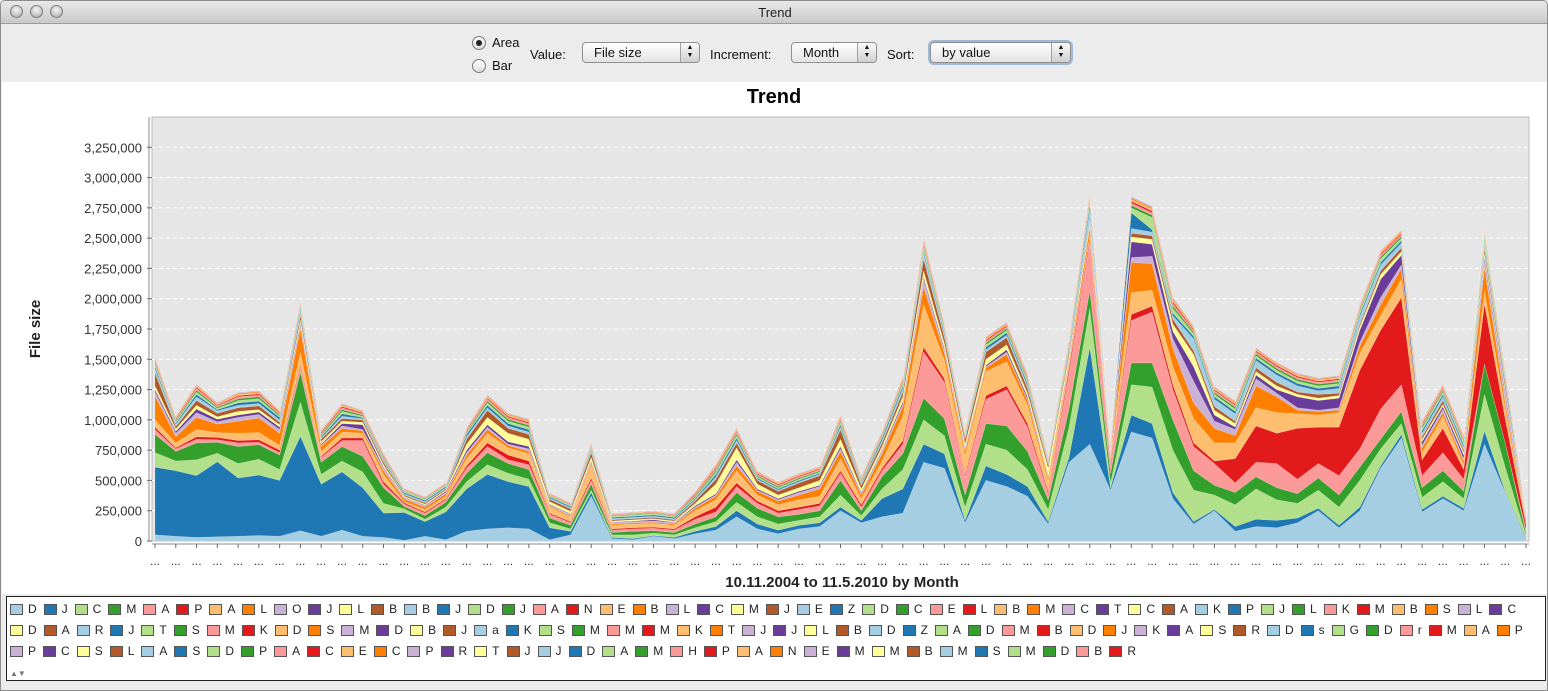 The image size is (1548, 691). I want to click on legend-label: Z, so click(924, 630).